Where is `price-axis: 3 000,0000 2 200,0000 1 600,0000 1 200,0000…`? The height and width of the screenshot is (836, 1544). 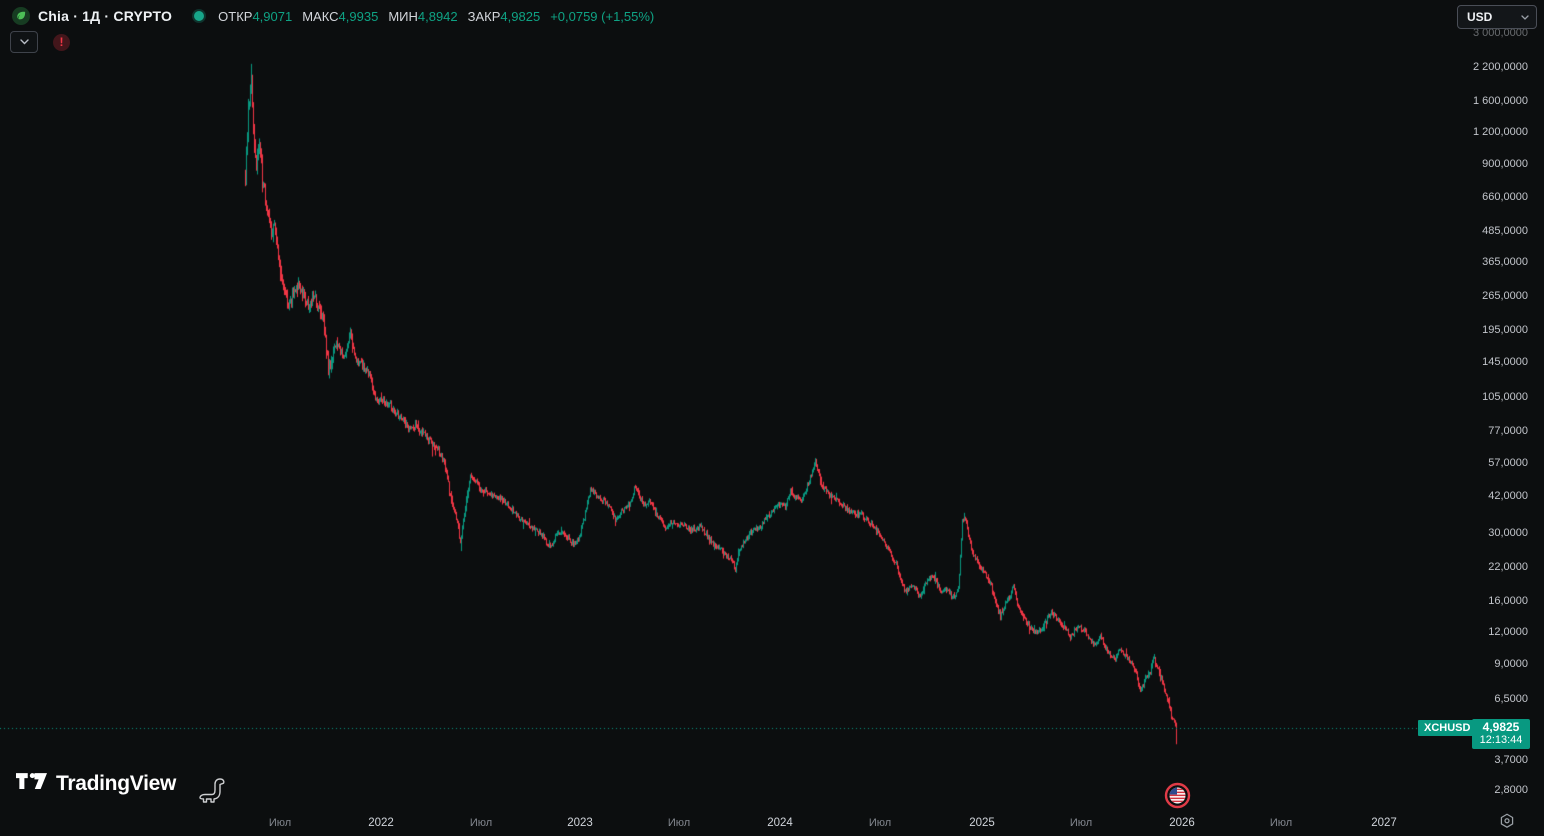
price-axis: 3 000,0000 2 200,0000 1 600,0000 1 200,0000… is located at coordinates (1489, 405).